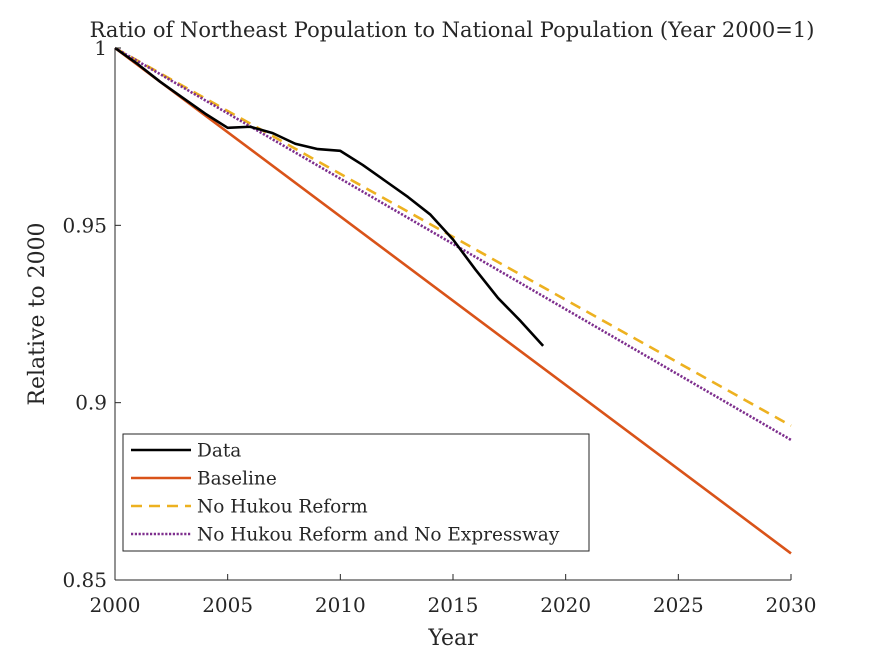 The width and height of the screenshot is (875, 656). I want to click on y-tick-label: 0.9, so click(91, 403).